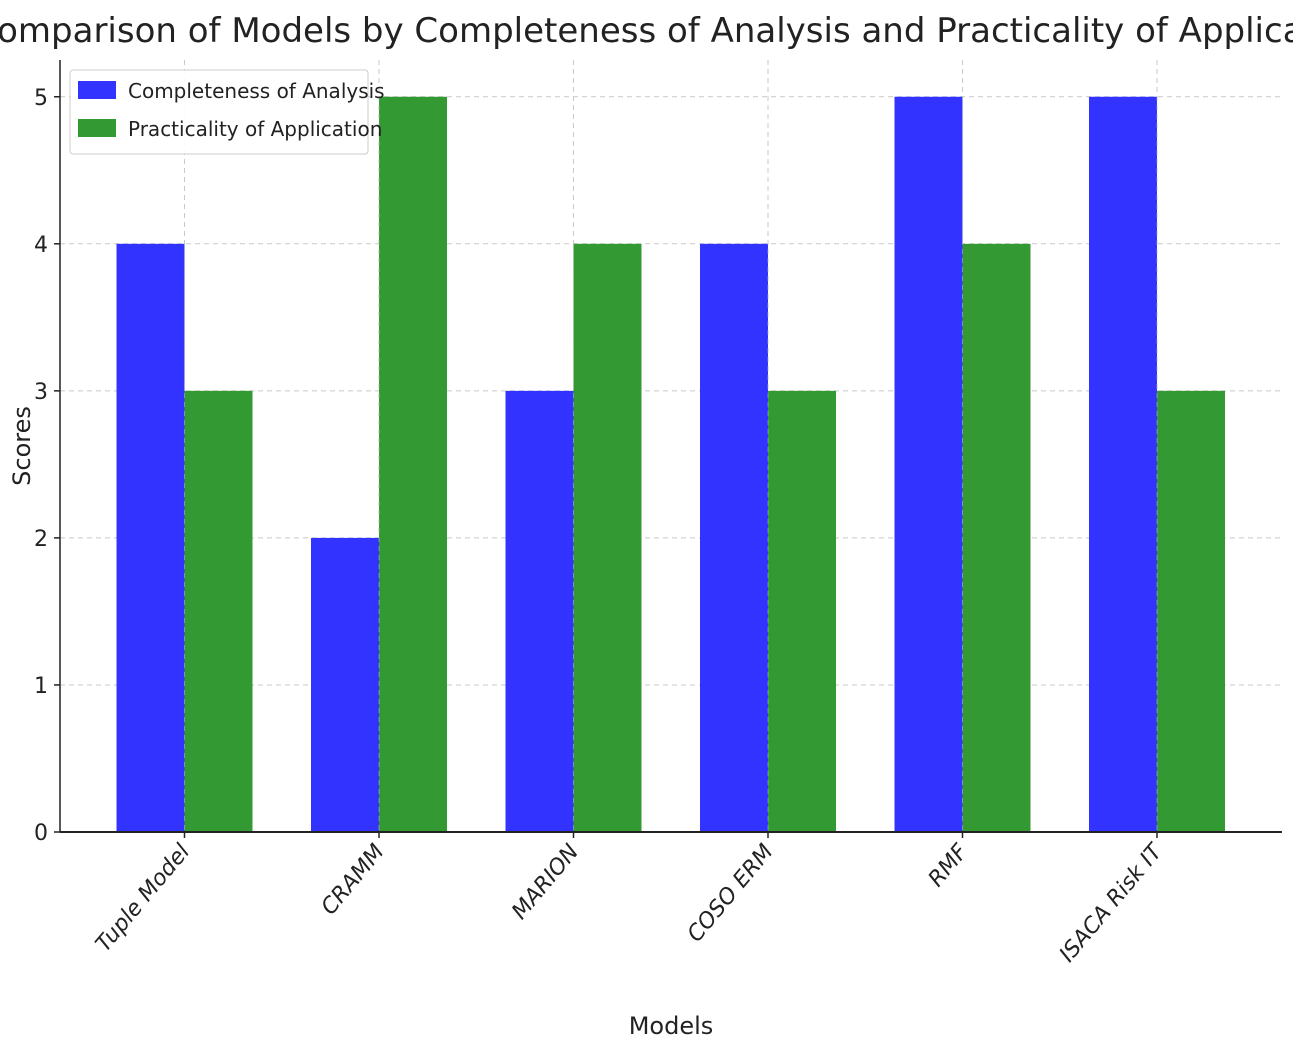 The width and height of the screenshot is (1293, 1039). What do you see at coordinates (41, 245) in the screenshot?
I see `y-tick-label: 4` at bounding box center [41, 245].